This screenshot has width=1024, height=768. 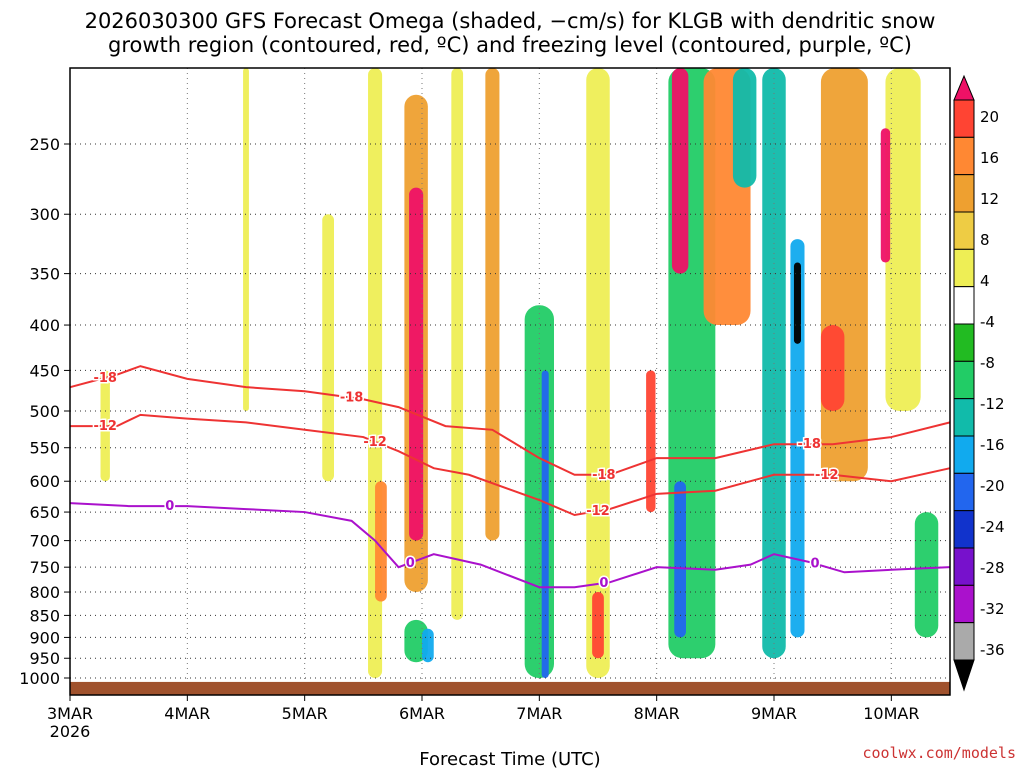 What do you see at coordinates (891, 713) in the screenshot?
I see `x-tick-label-10MAR: 10MAR` at bounding box center [891, 713].